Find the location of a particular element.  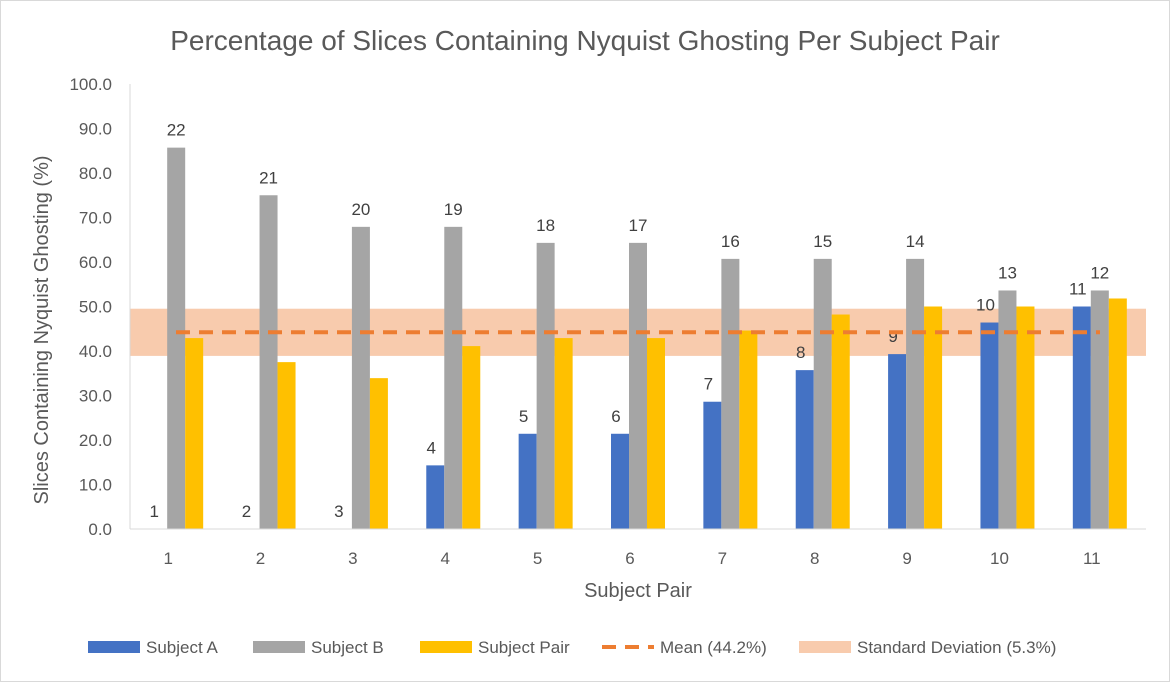

legend-label-subject-a: Subject A is located at coordinates (182, 647).